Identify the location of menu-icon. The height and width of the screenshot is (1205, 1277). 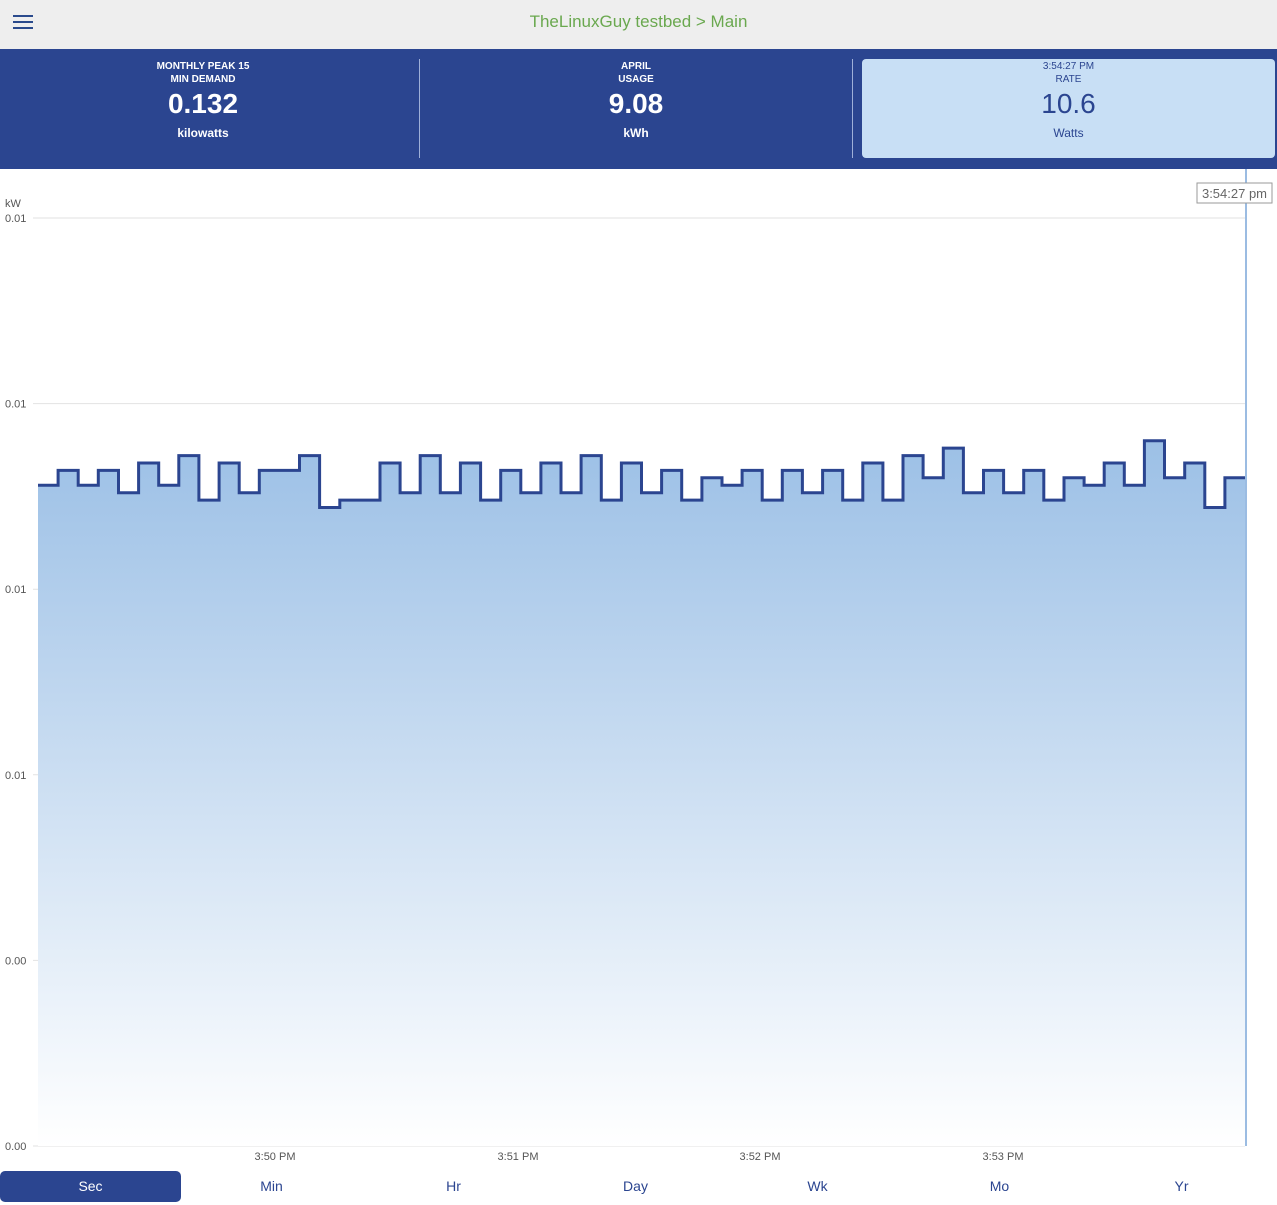
(23, 22).